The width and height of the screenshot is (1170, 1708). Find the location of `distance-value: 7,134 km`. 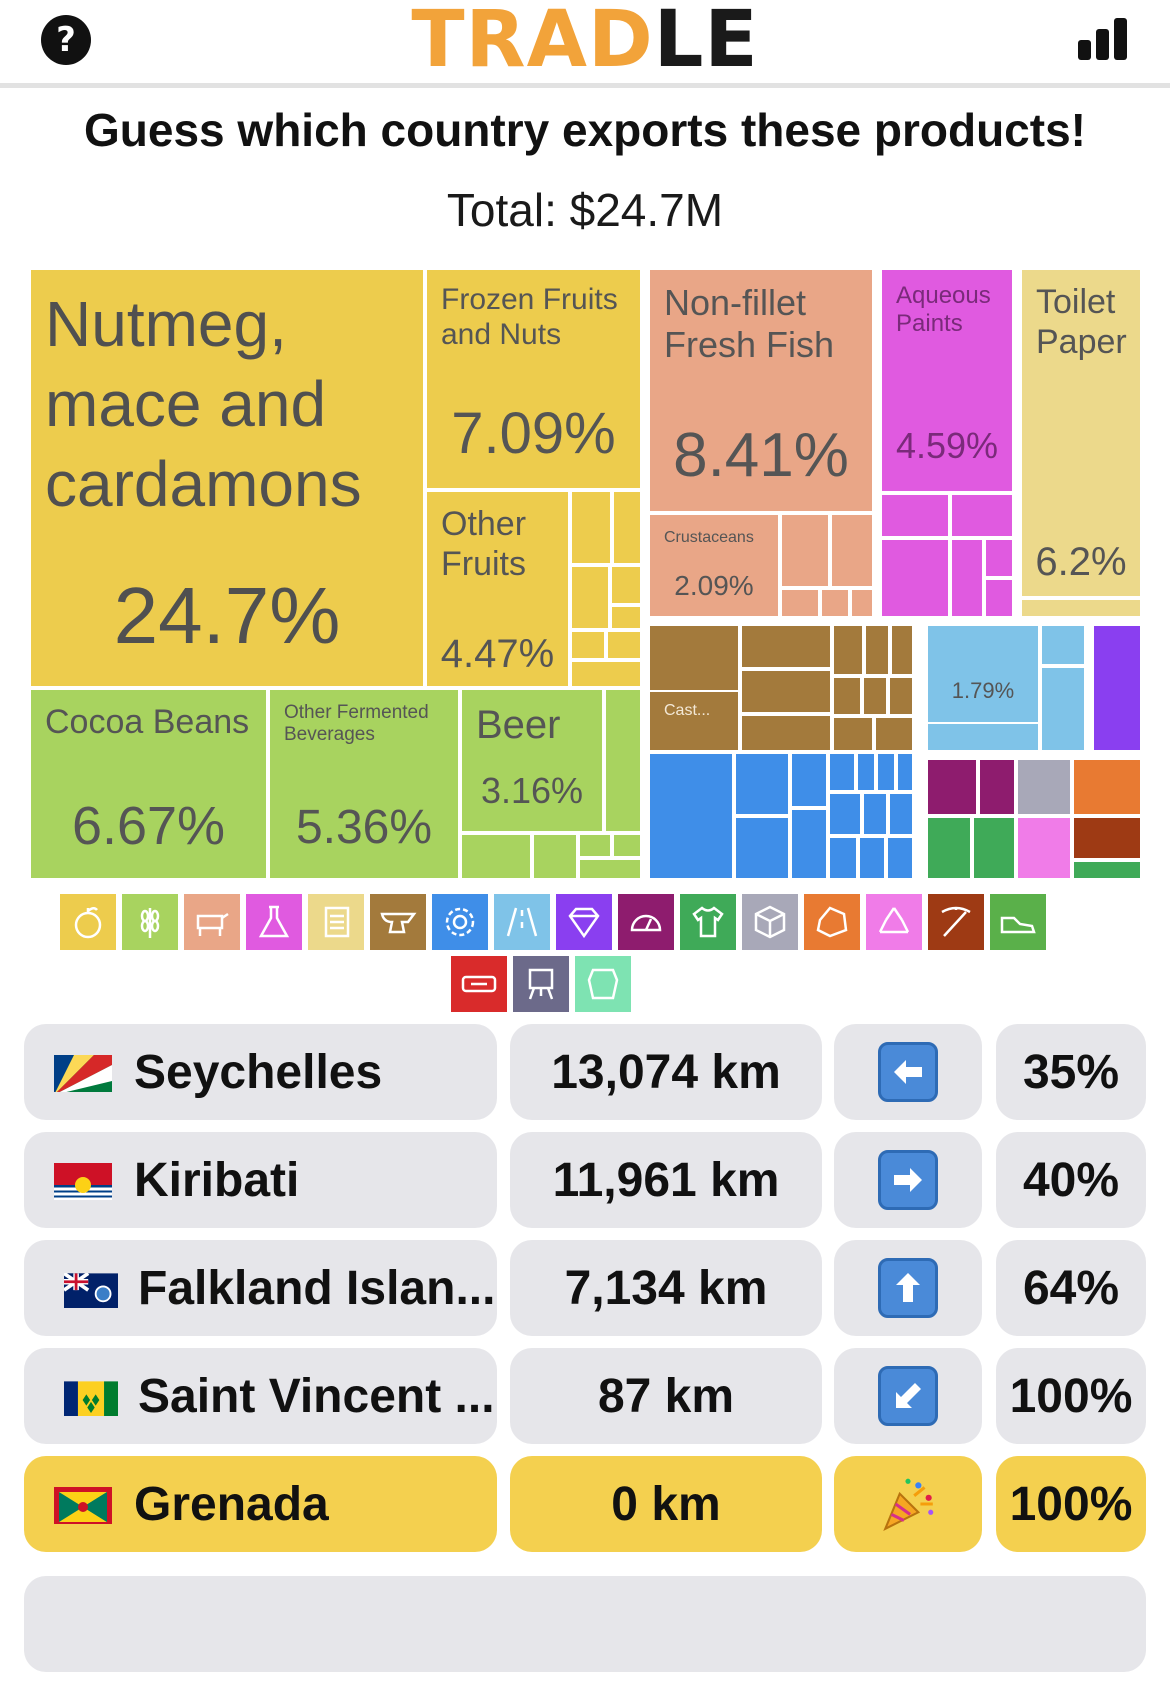

distance-value: 7,134 km is located at coordinates (666, 1288).